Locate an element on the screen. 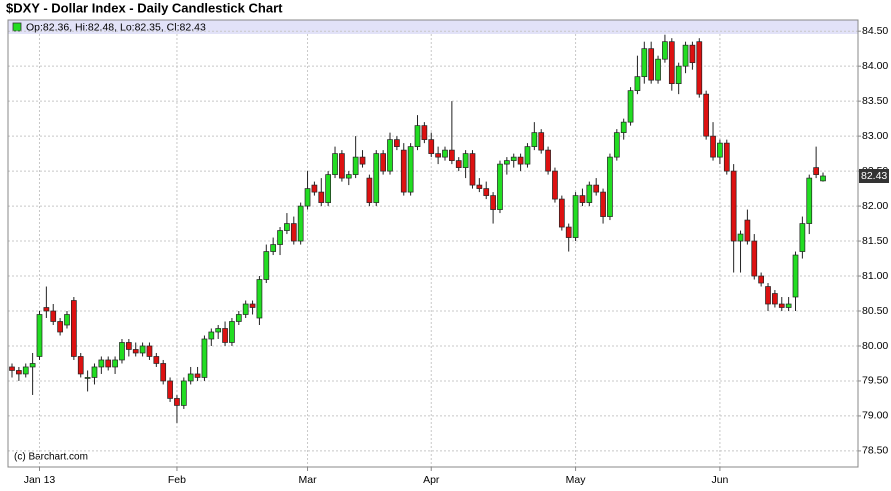 This screenshot has height=491, width=891. legend-text: Op:82.36, Hi:82.48, Lo:82.35, Cl:82.43 is located at coordinates (116, 27).